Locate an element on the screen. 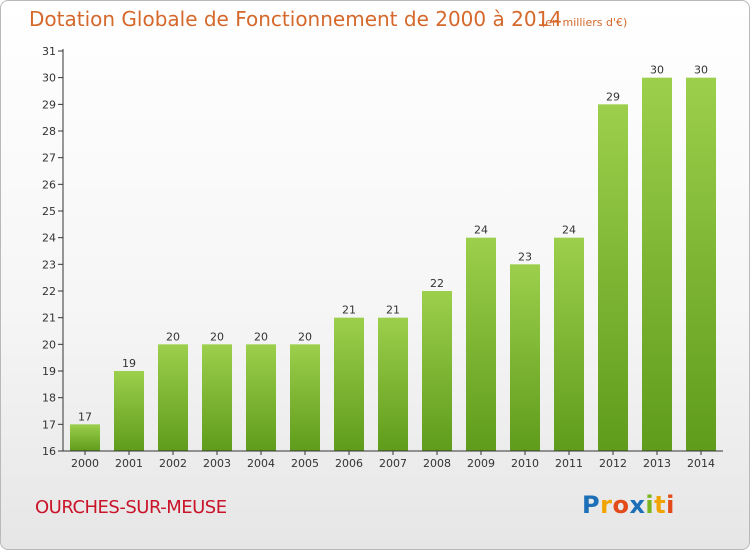 The image size is (750, 550). x-tick-label: 2011 is located at coordinates (569, 463).